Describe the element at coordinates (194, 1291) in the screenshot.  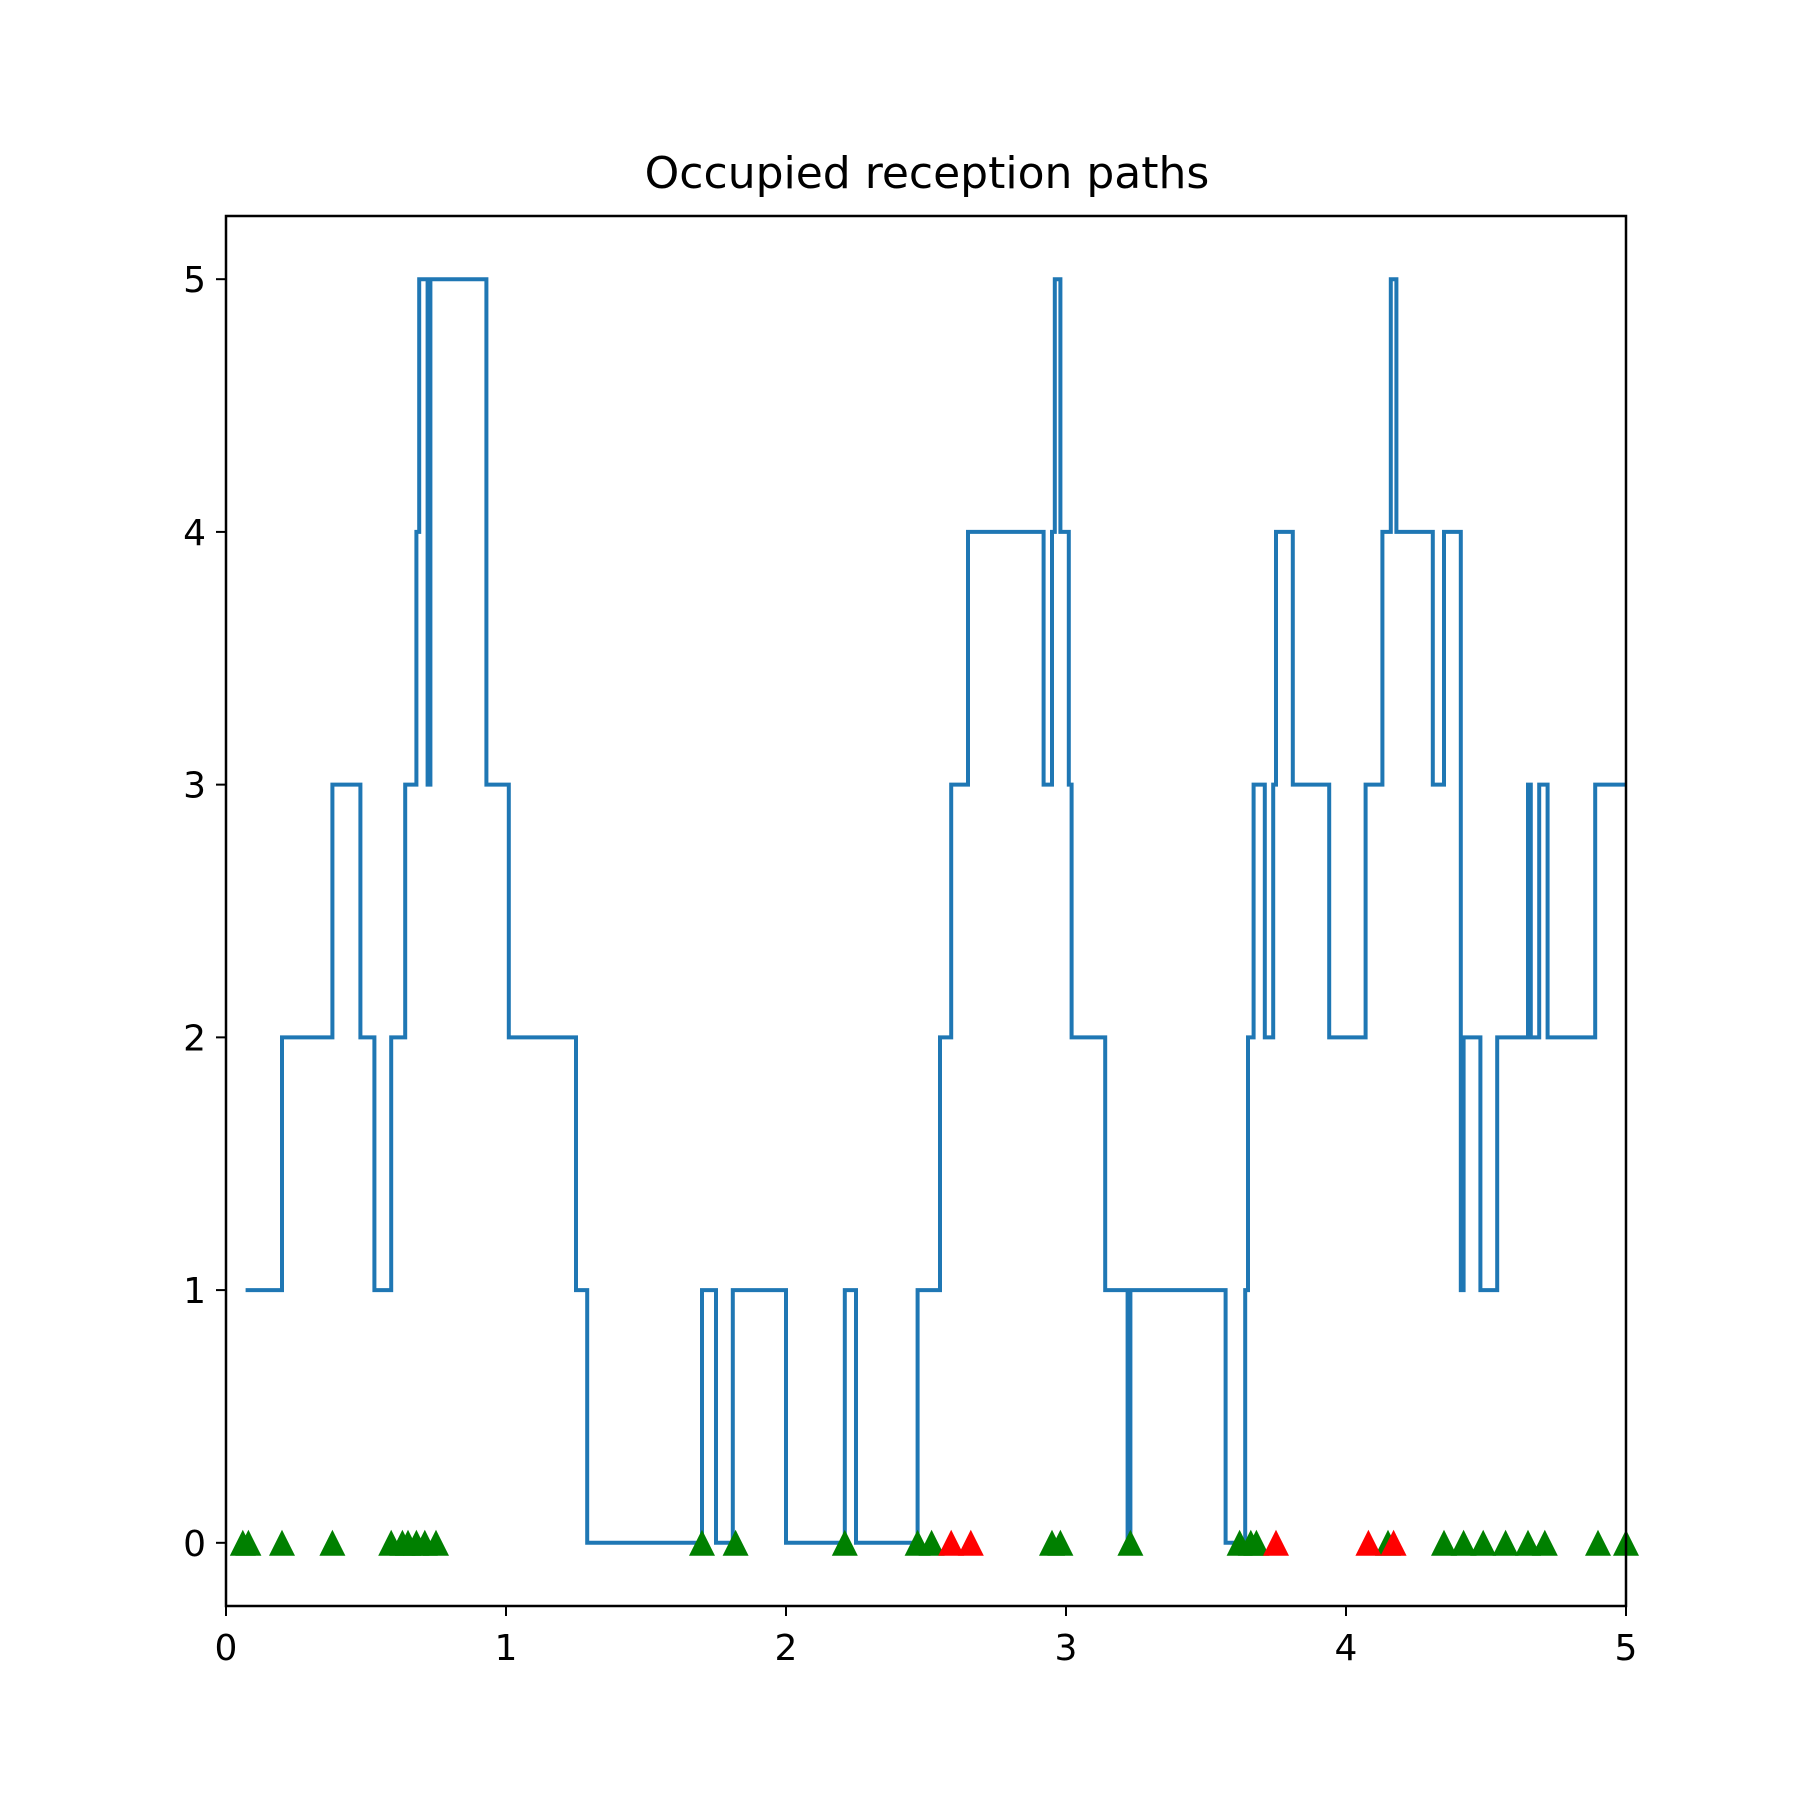
I see `y-tick-label: 1` at that location.